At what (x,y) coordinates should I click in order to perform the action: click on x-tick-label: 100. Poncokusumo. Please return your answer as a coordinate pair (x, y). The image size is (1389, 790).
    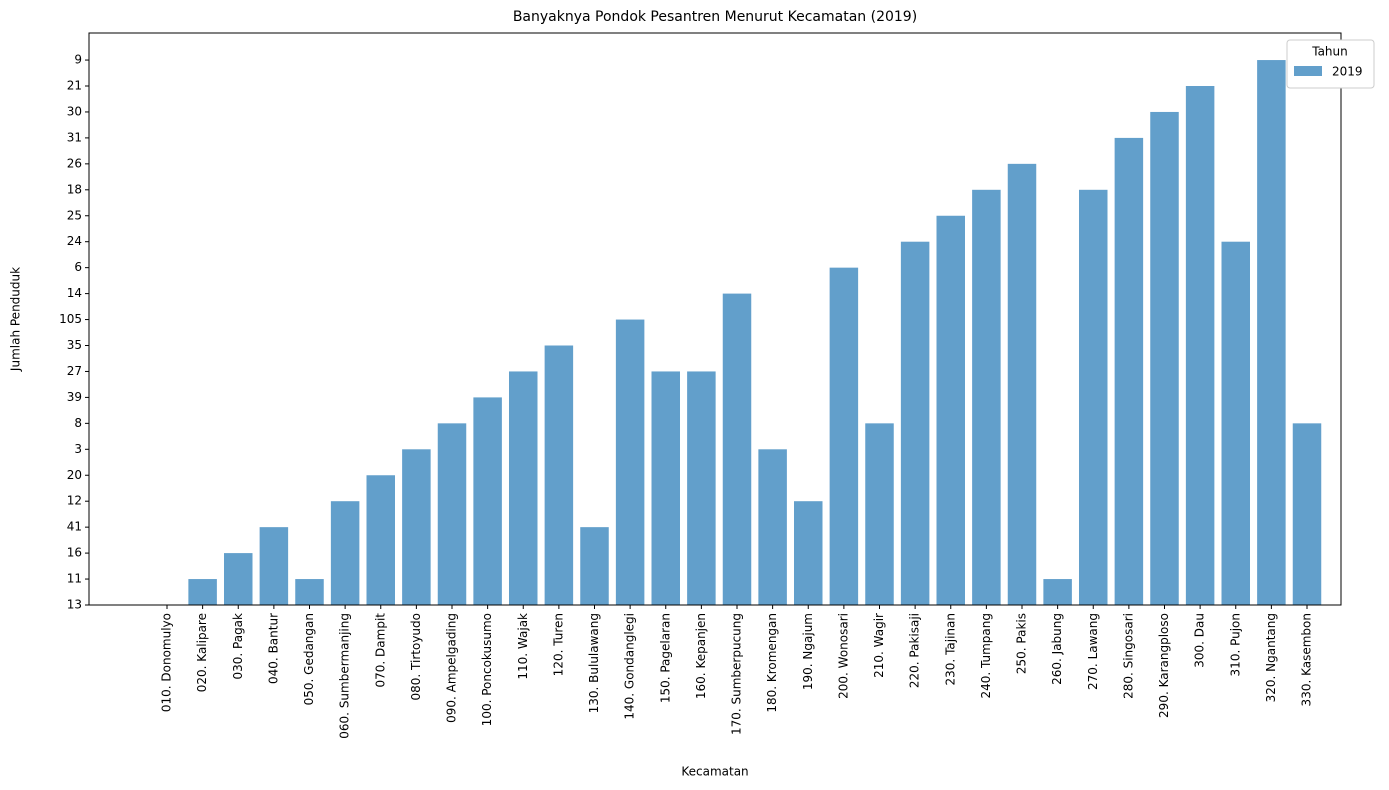
    Looking at the image, I should click on (487, 669).